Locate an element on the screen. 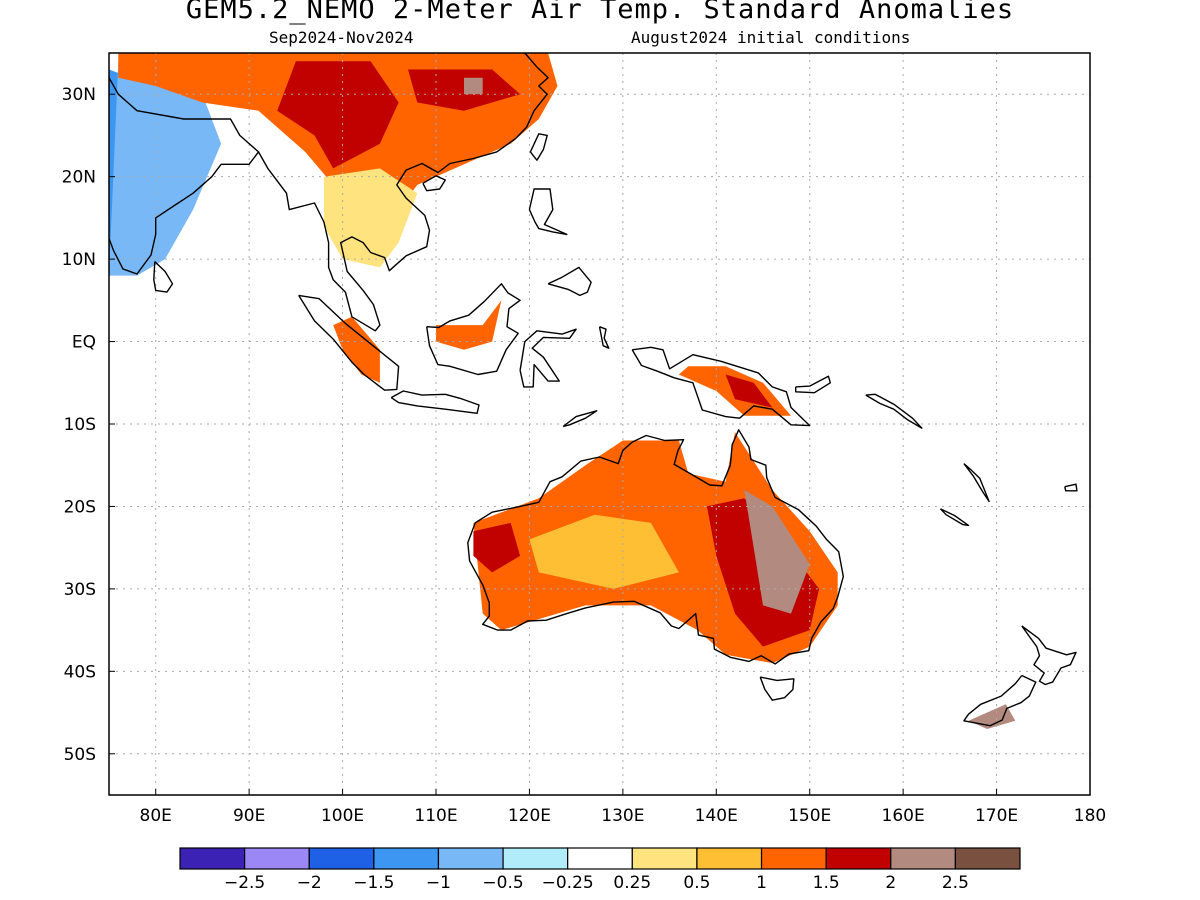  anomaly-region-borneo is located at coordinates (469, 325).